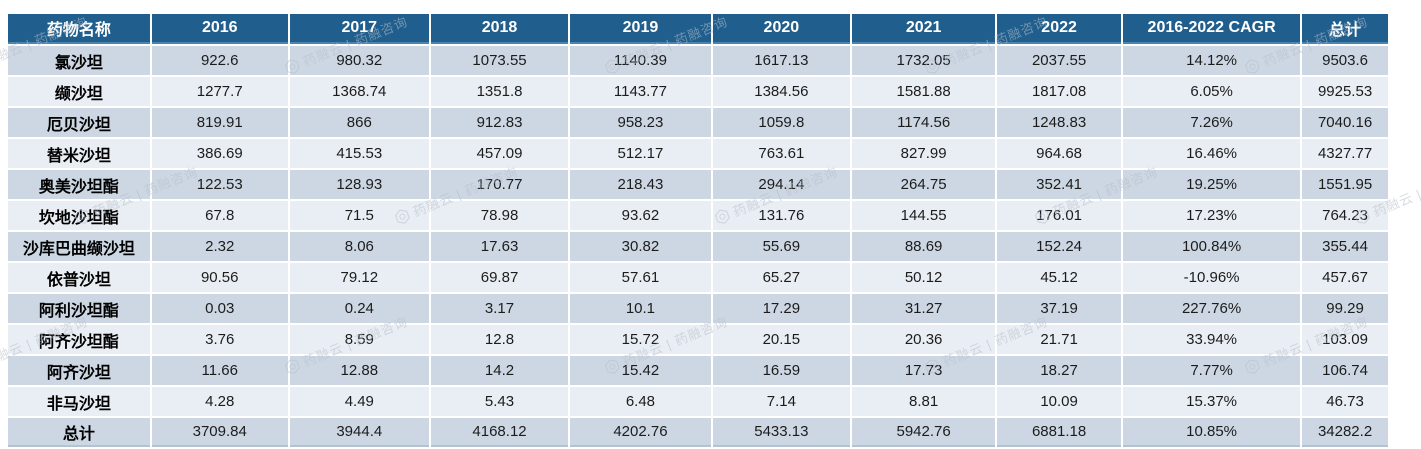 Image resolution: width=1421 pixels, height=449 pixels. What do you see at coordinates (640, 184) in the screenshot?
I see `cell-value: 218.43` at bounding box center [640, 184].